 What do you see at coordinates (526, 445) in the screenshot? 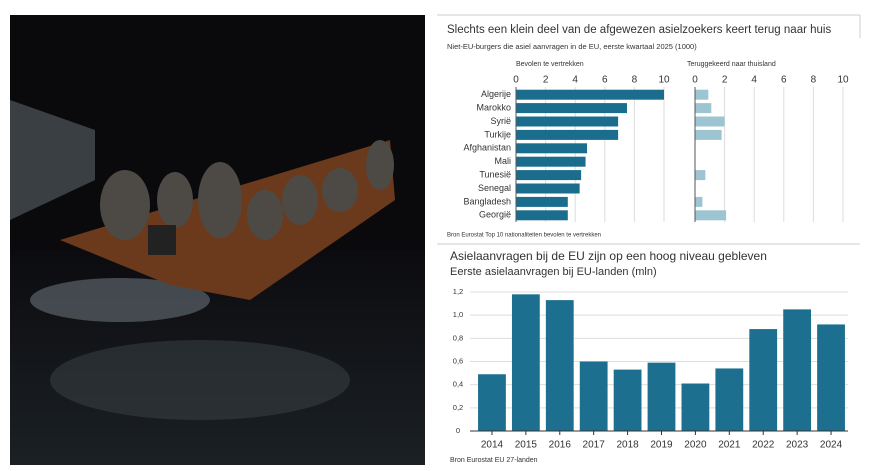
I see `x-tick-label: 2015` at bounding box center [526, 445].